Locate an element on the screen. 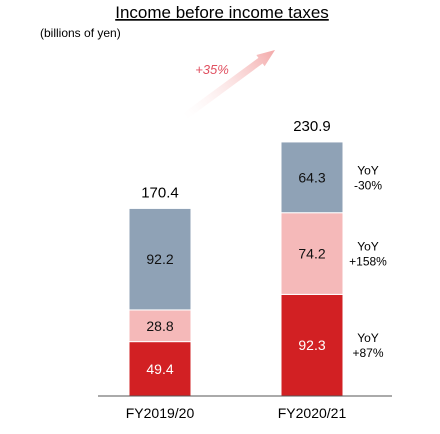  total-value-label: 170.4 is located at coordinates (160, 192).